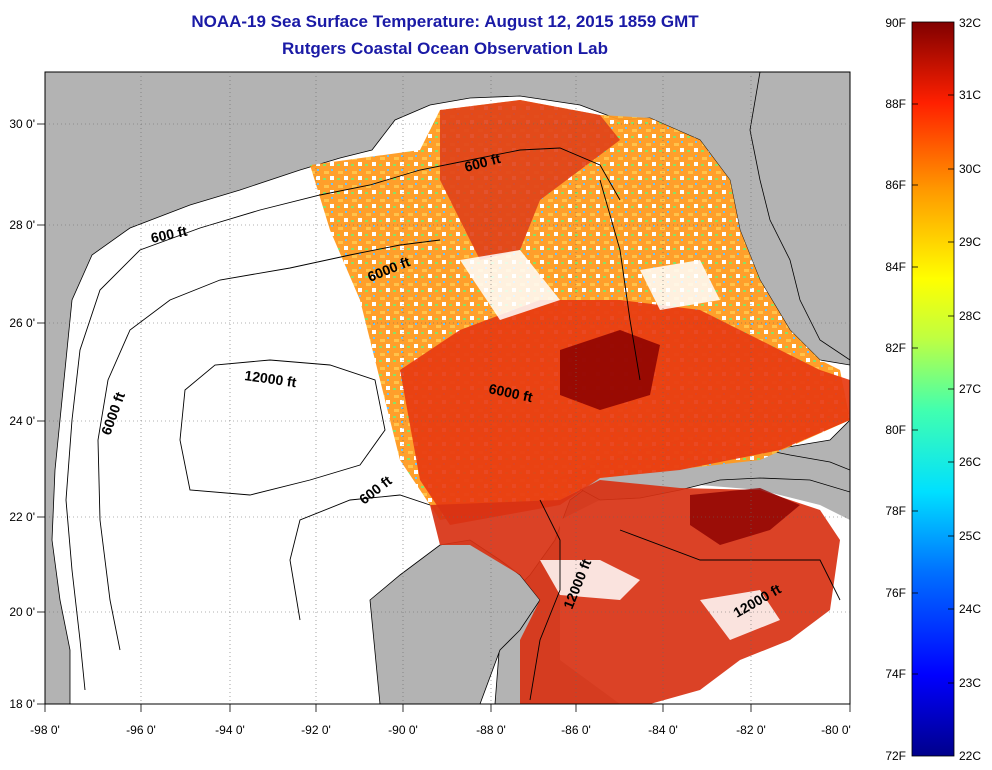 Image resolution: width=992 pixels, height=770 pixels. What do you see at coordinates (316, 730) in the screenshot?
I see `lon-label: -92 0'` at bounding box center [316, 730].